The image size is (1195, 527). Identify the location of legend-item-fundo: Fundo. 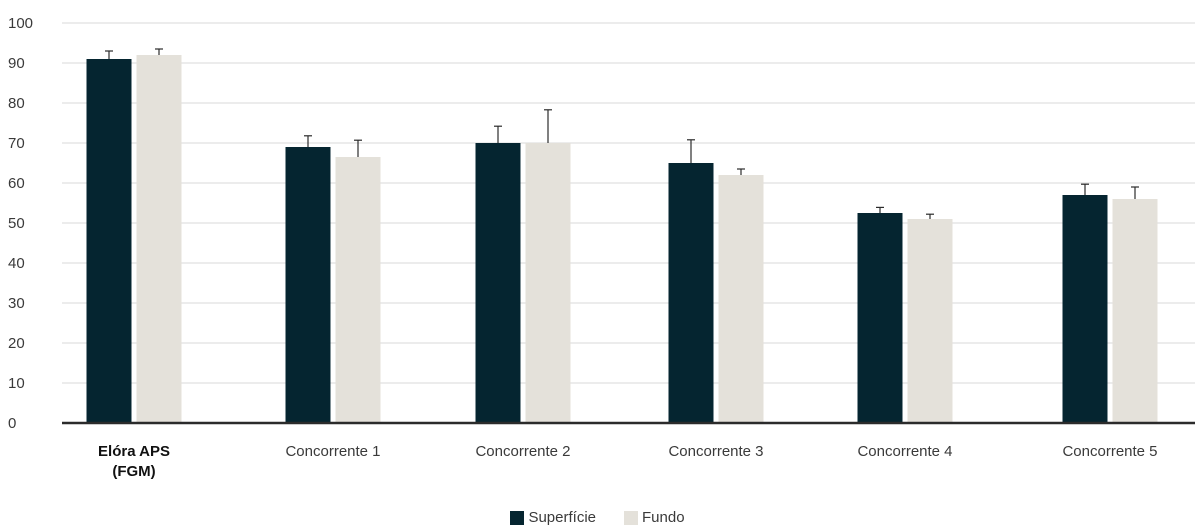
(654, 517).